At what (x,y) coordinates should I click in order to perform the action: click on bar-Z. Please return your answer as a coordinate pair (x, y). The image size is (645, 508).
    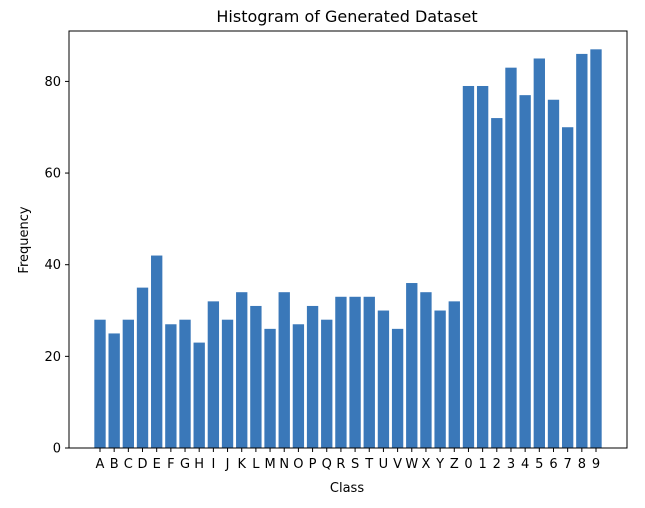
    Looking at the image, I should click on (454, 374).